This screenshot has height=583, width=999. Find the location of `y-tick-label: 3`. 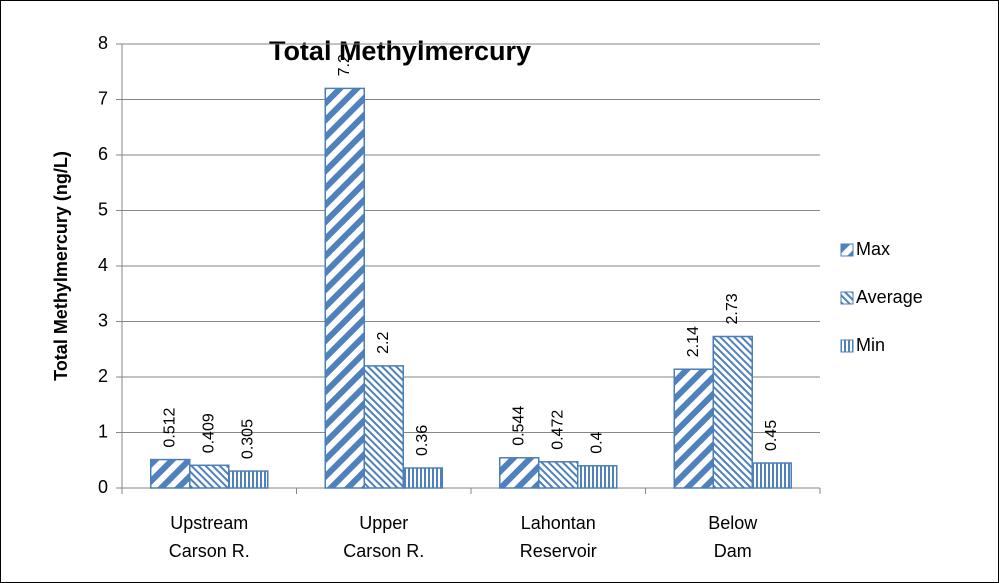

y-tick-label: 3 is located at coordinates (103, 320).